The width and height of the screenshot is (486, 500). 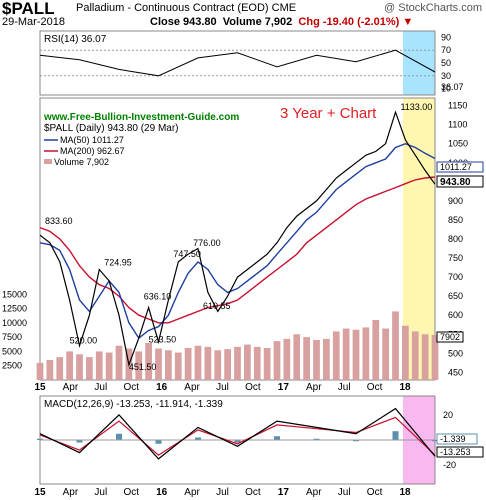 What do you see at coordinates (14, 309) in the screenshot?
I see `volume-tick: 12500` at bounding box center [14, 309].